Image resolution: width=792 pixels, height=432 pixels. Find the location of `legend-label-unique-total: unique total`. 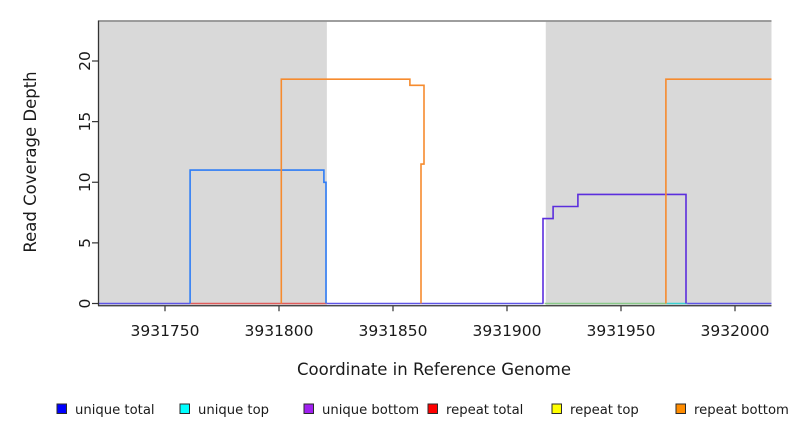

legend-label-unique-total: unique total is located at coordinates (115, 410).